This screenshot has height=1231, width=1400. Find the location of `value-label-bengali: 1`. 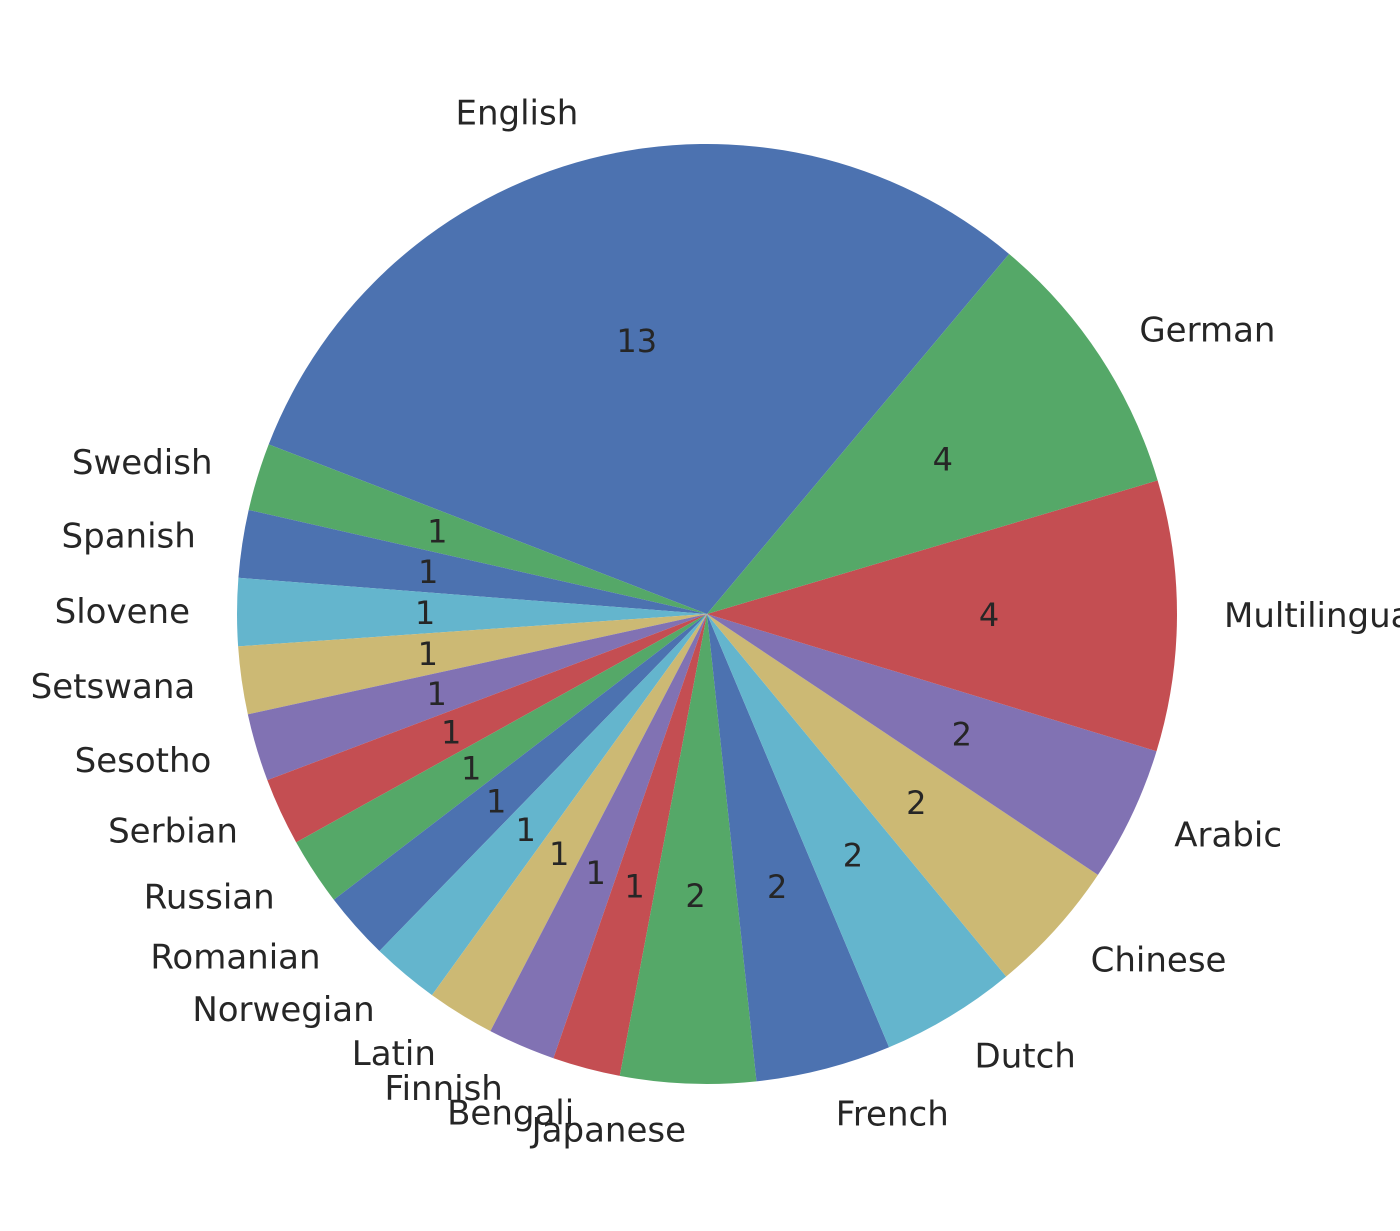

value-label-bengali: 1 is located at coordinates (634, 887).